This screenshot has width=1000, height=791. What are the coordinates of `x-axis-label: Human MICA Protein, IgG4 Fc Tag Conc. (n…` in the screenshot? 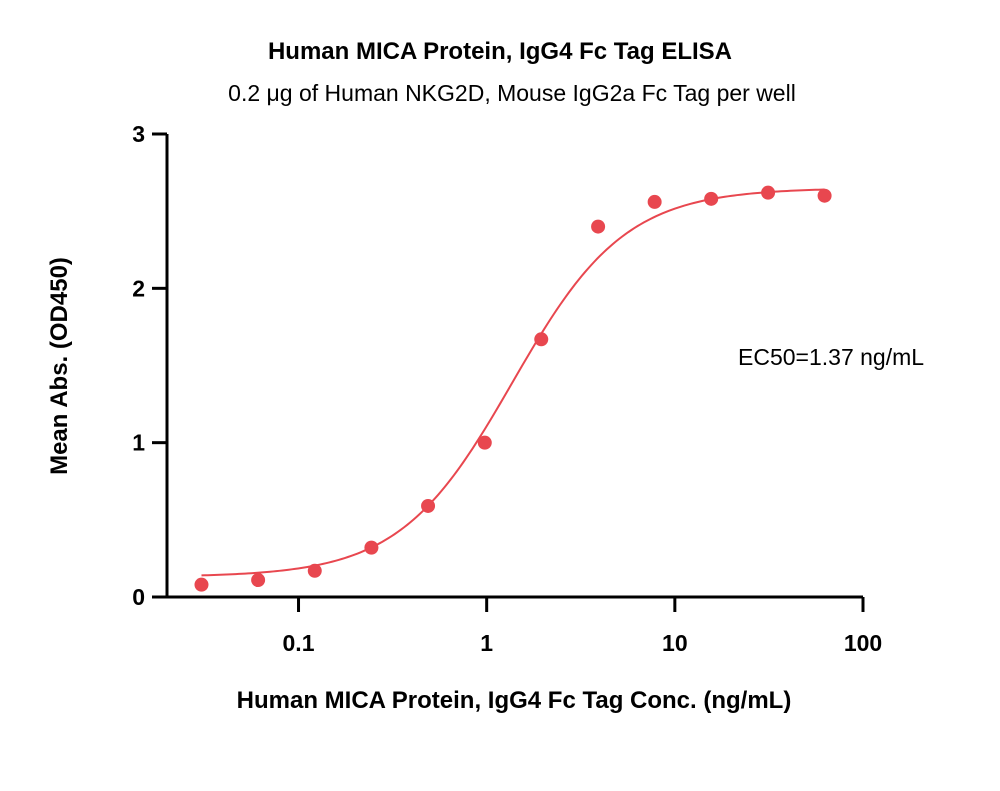 It's located at (514, 700).